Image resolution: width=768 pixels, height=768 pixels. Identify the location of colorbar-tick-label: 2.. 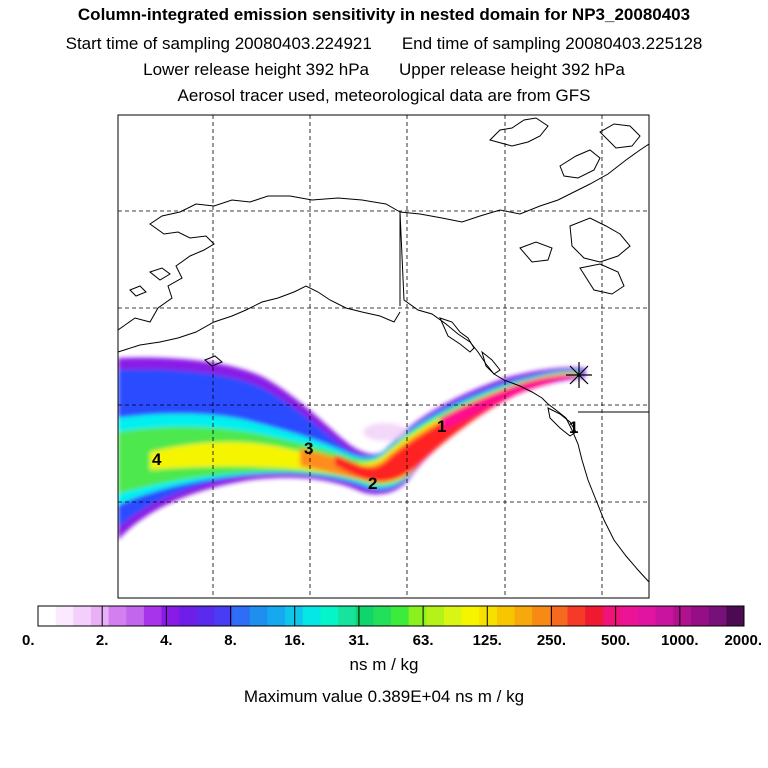
(102, 640).